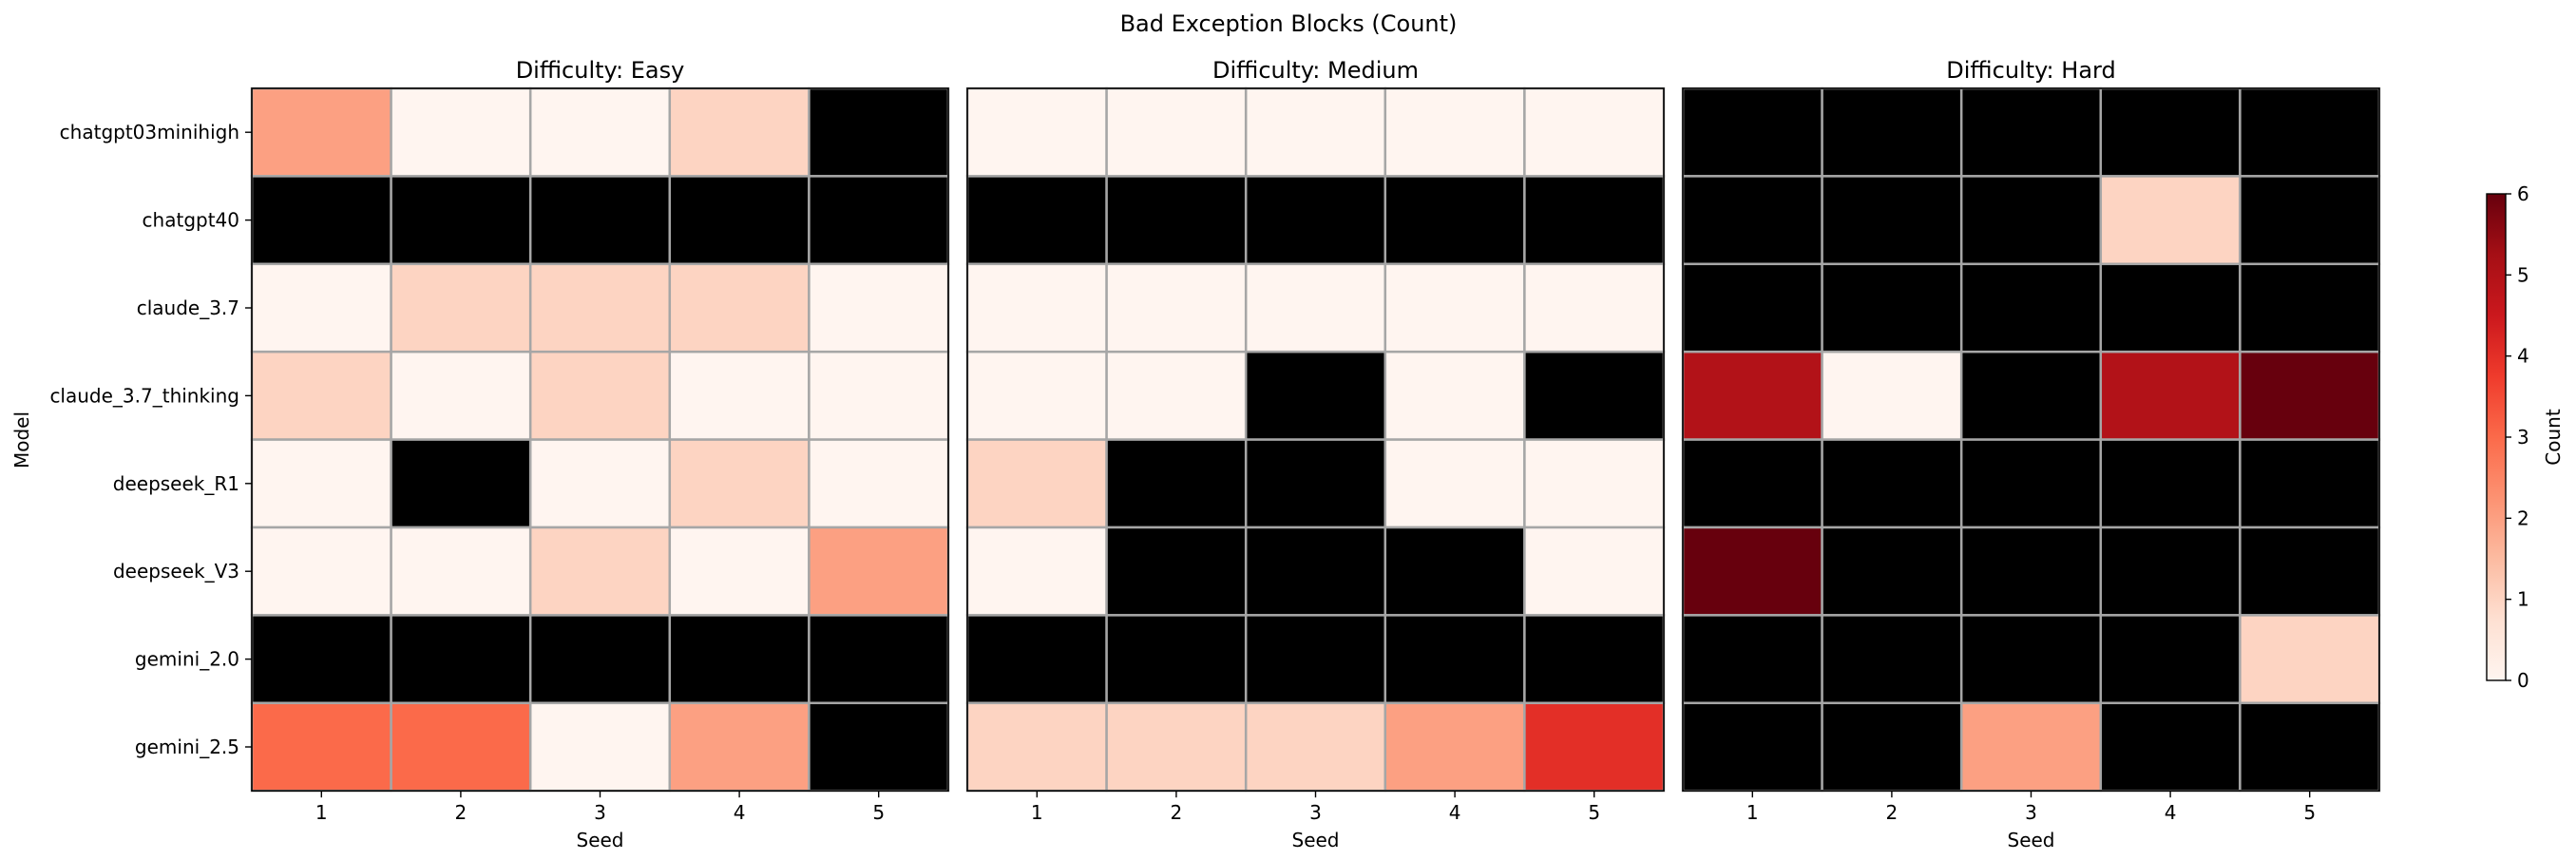 The image size is (2576, 860). I want to click on colorbar-tick-label: 1, so click(2523, 600).